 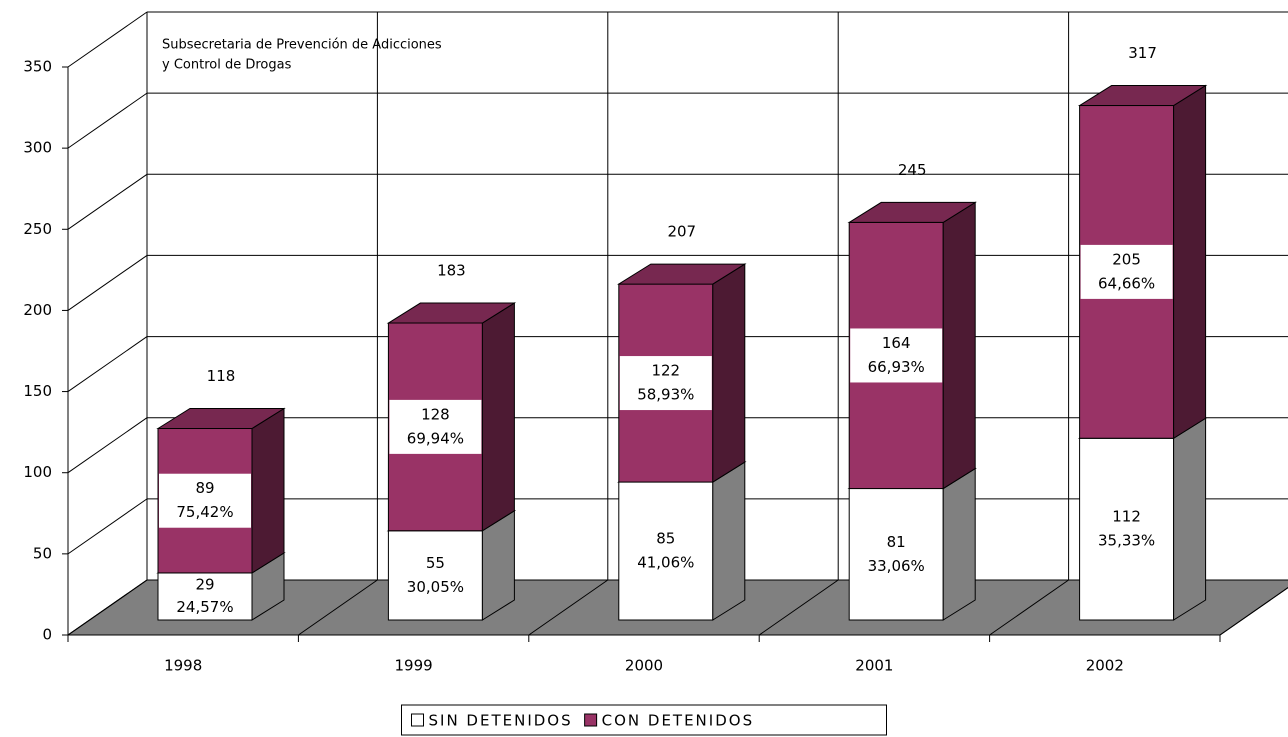 I want to click on x-tick-label: 2000, so click(x=644, y=666).